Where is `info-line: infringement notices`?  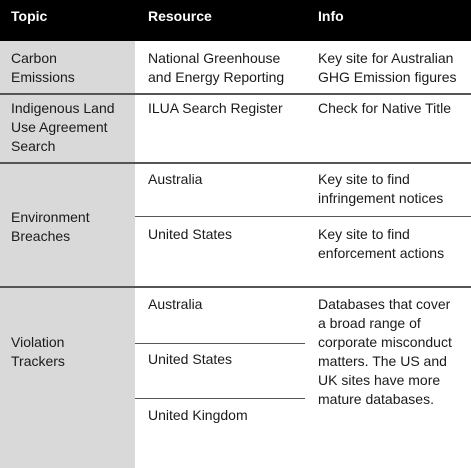
info-line: infringement notices is located at coordinates (381, 198).